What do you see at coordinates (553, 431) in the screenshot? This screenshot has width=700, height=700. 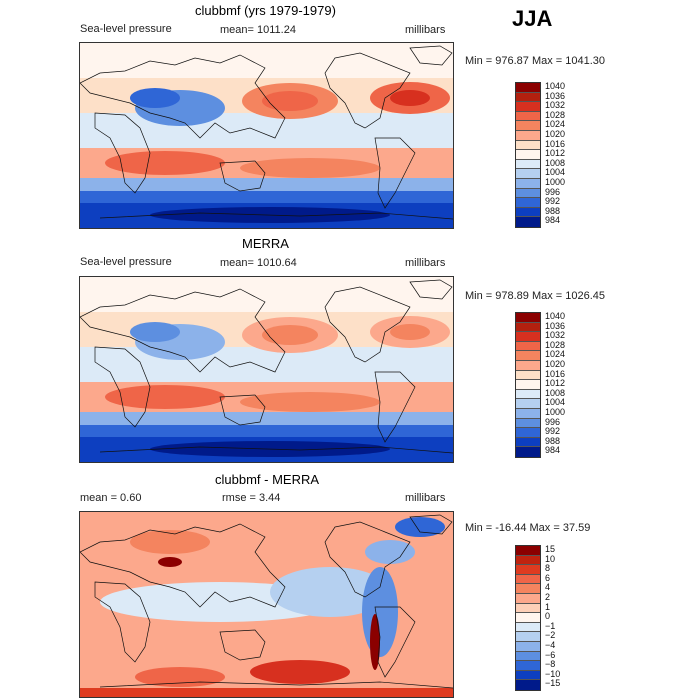 I see `colorbar-tick-label: 992` at bounding box center [553, 431].